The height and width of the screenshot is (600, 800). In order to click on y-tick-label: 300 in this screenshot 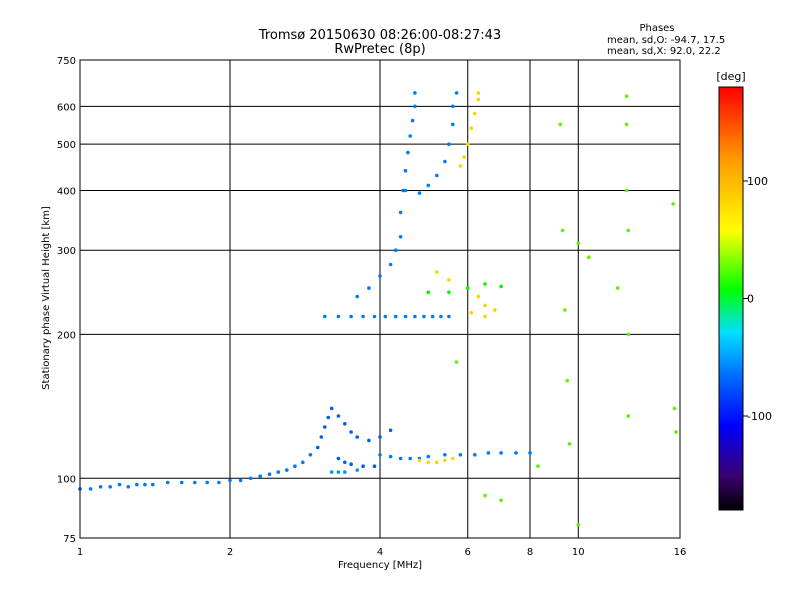, I will do `click(66, 251)`.